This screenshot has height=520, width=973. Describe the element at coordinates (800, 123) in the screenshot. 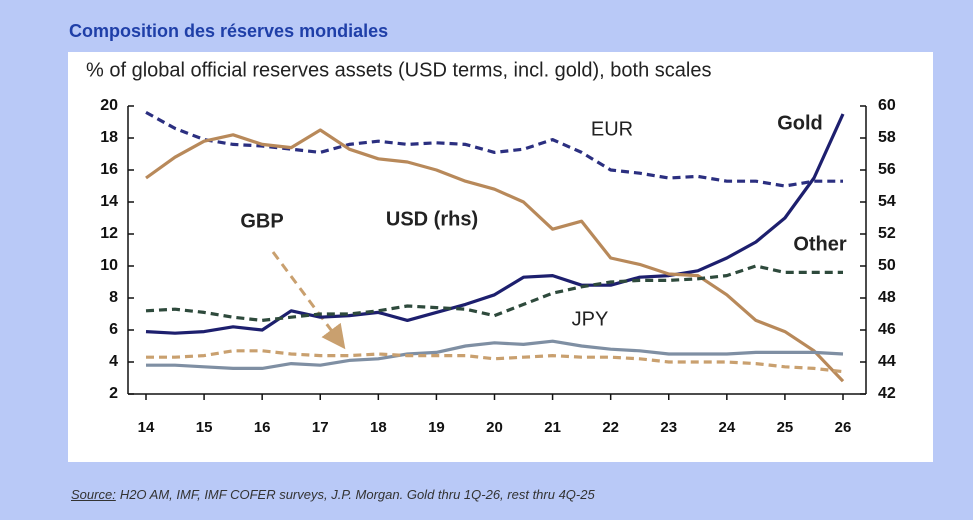

I see `series-label: Gold` at that location.